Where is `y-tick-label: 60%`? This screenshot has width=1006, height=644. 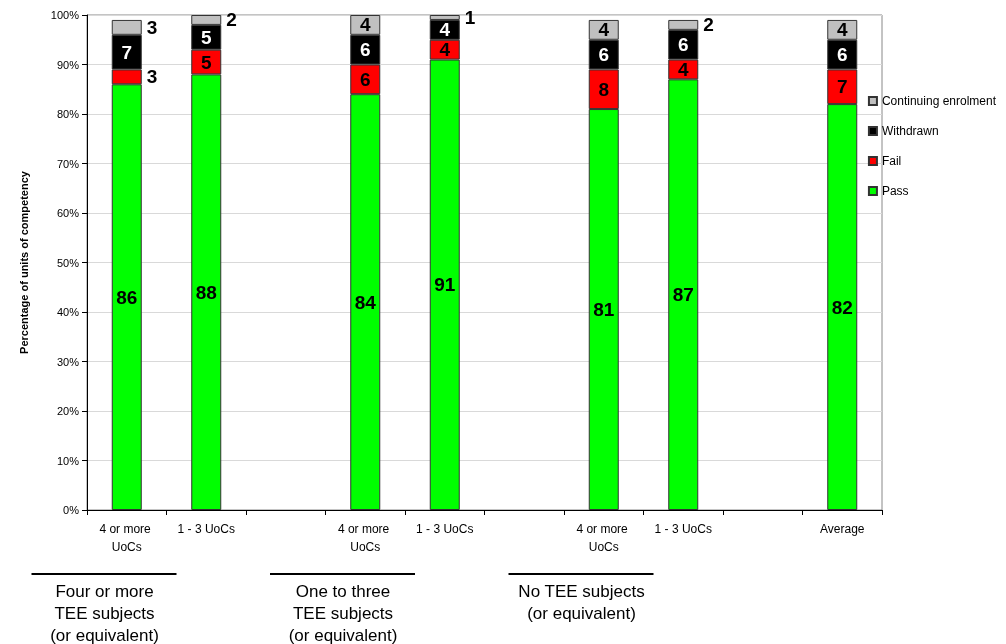
y-tick-label: 60% is located at coordinates (68, 213).